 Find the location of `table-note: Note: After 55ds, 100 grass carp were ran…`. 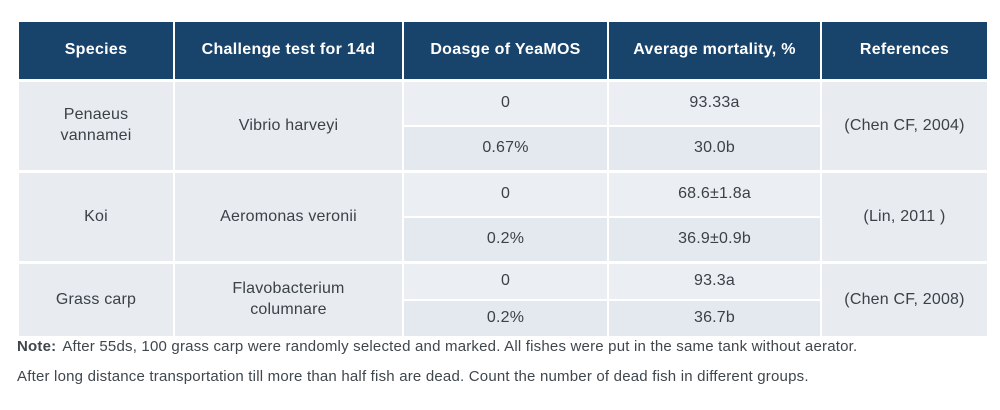

table-note: Note: After 55ds, 100 grass carp were ran… is located at coordinates (504, 368).